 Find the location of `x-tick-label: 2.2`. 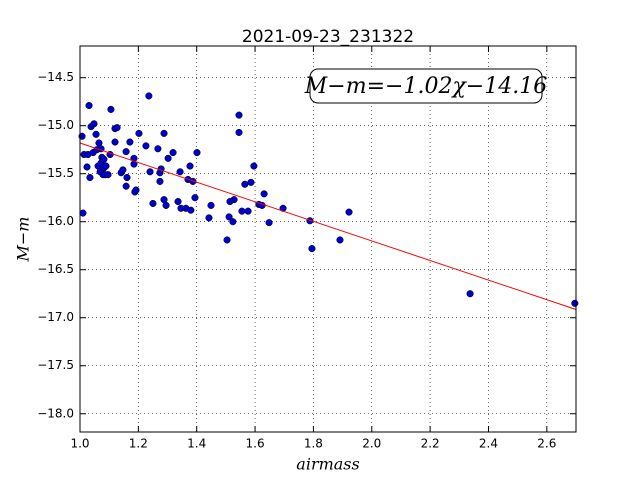

x-tick-label: 2.2 is located at coordinates (430, 444).